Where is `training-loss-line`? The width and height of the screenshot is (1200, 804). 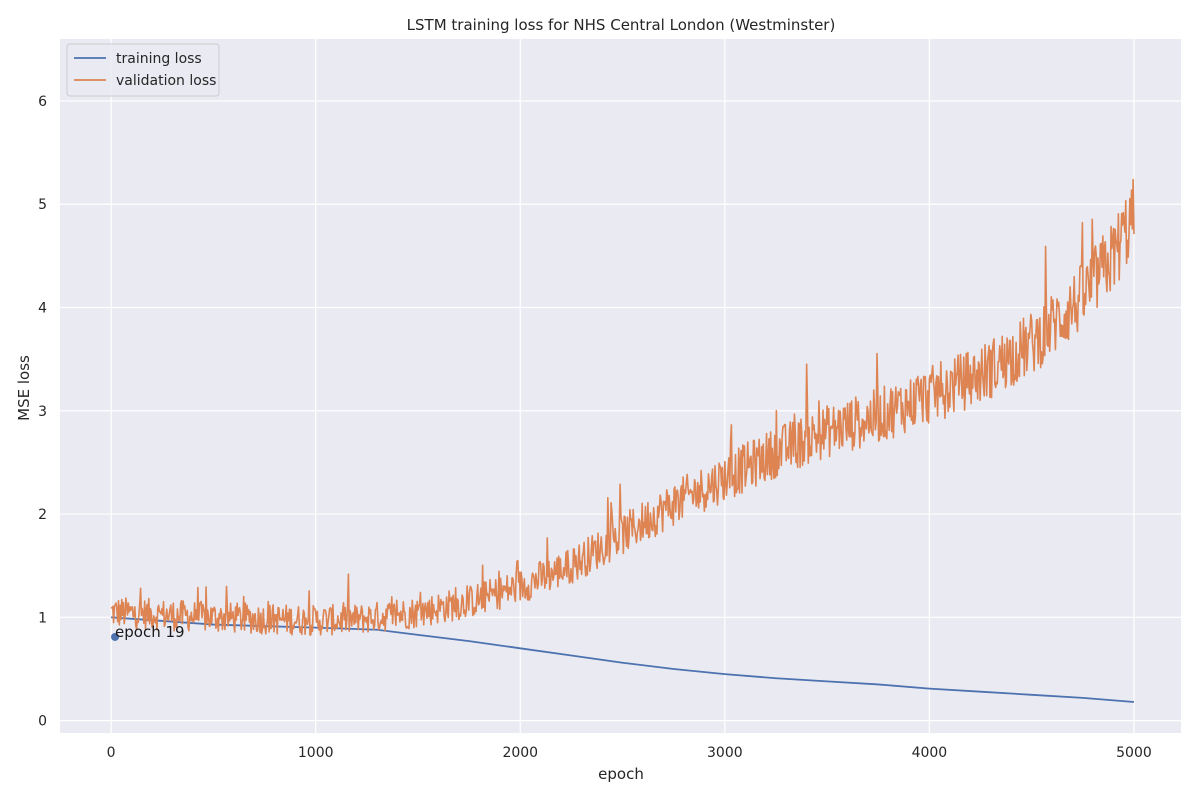 training-loss-line is located at coordinates (623, 659).